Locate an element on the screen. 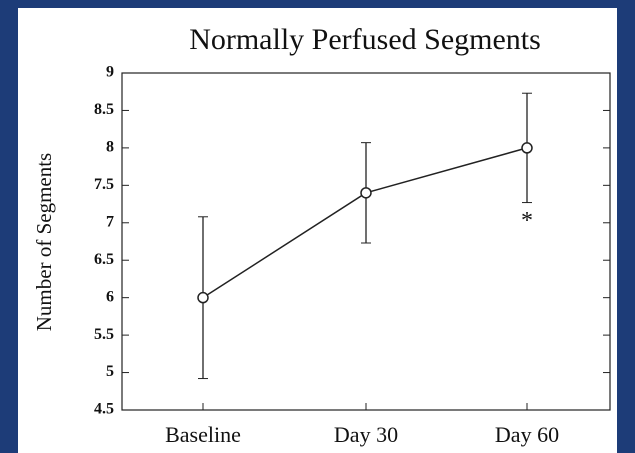  y-tick-label: 7 is located at coordinates (110, 221).